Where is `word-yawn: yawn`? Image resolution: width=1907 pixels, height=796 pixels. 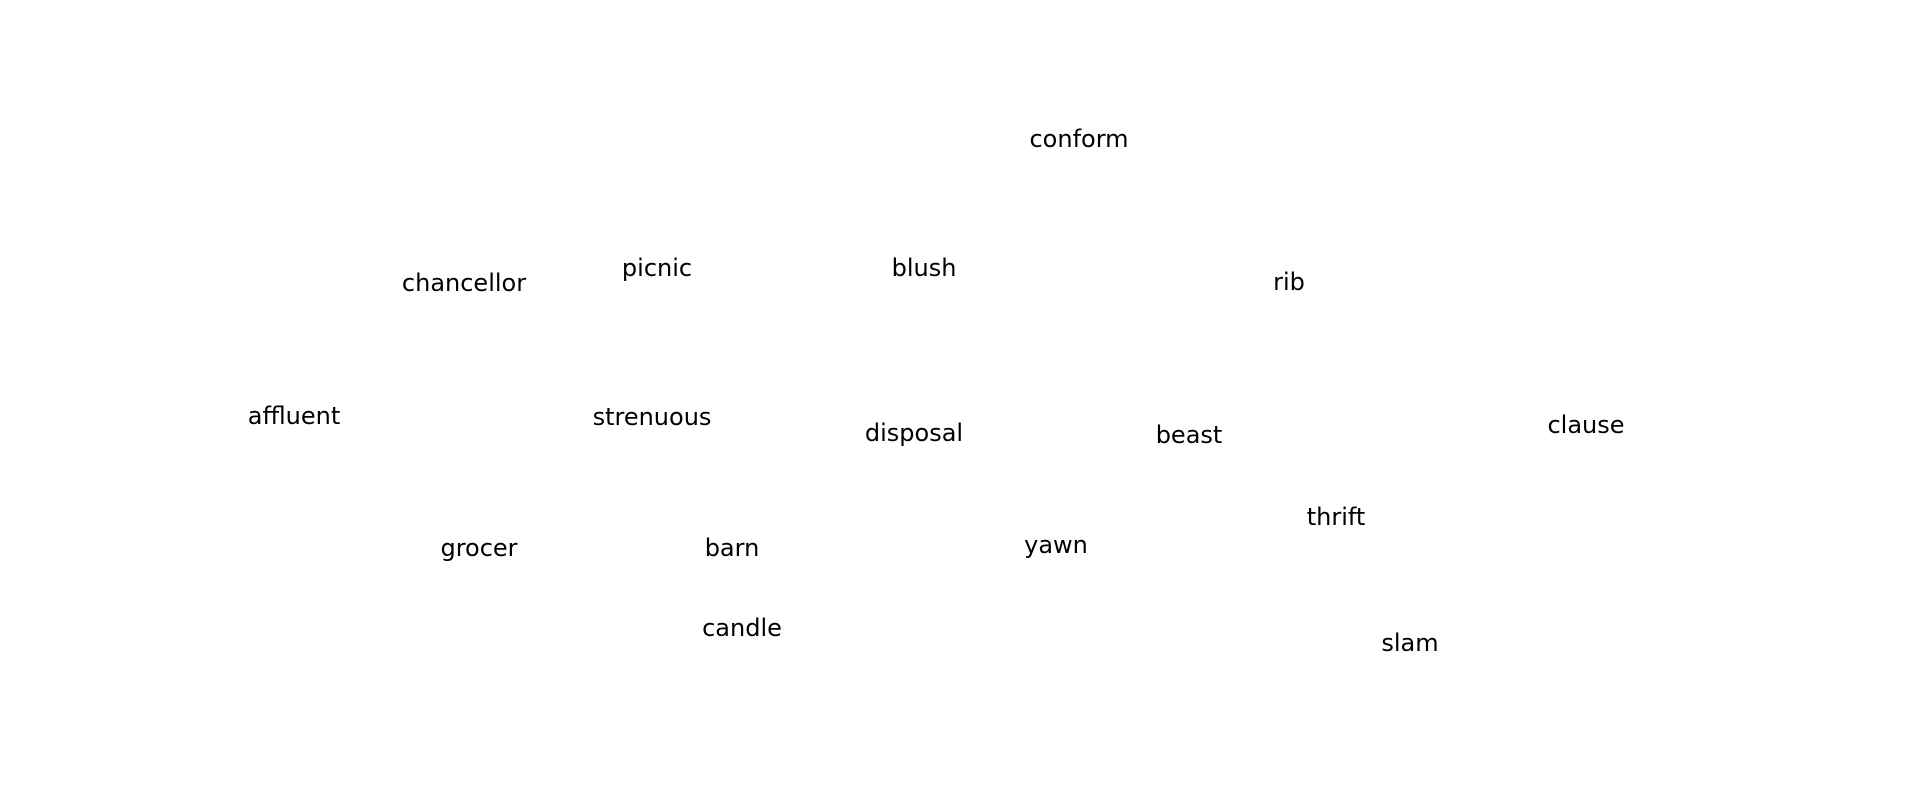
word-yawn: yawn is located at coordinates (1056, 545).